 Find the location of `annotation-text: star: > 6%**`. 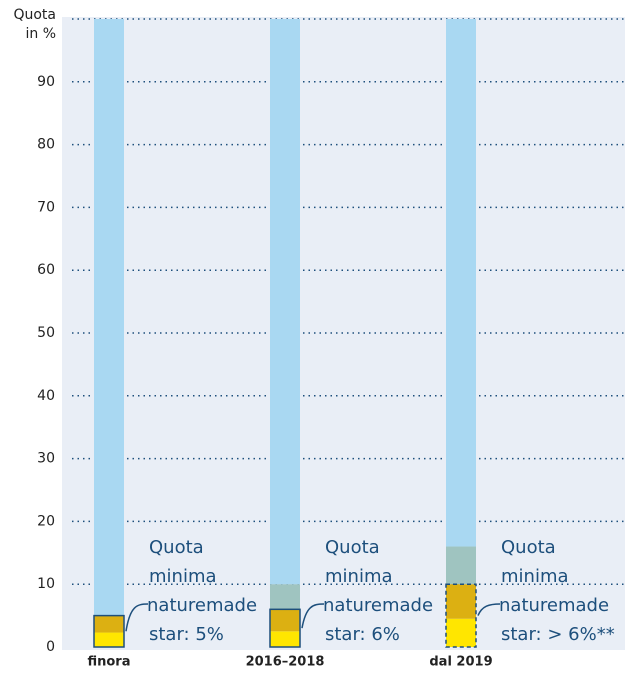

annotation-text: star: > 6%** is located at coordinates (558, 634).